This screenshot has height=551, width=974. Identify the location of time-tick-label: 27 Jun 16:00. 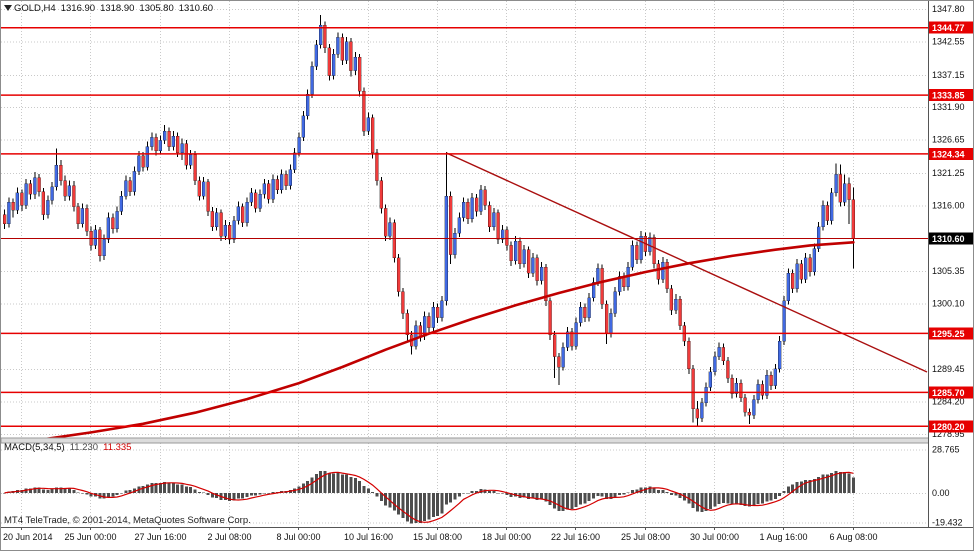
(160, 537).